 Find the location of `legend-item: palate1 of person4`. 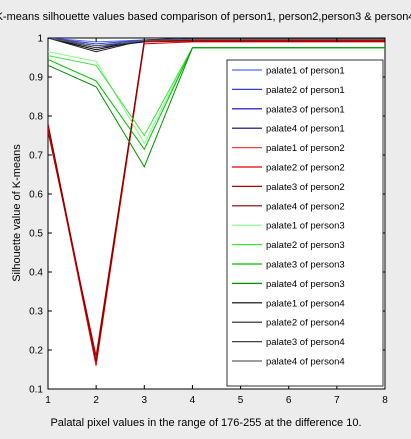

legend-item: palate1 of person4 is located at coordinates (288, 303).